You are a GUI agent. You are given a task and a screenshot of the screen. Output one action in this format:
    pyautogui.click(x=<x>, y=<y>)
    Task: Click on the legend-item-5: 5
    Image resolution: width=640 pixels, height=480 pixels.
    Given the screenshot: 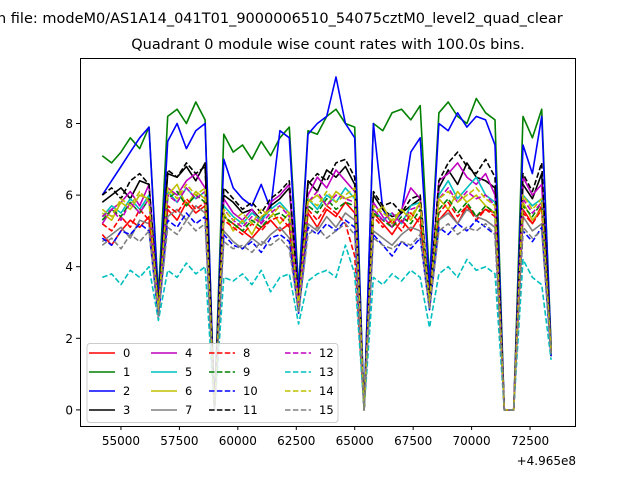 What is the action you would take?
    pyautogui.click(x=171, y=372)
    